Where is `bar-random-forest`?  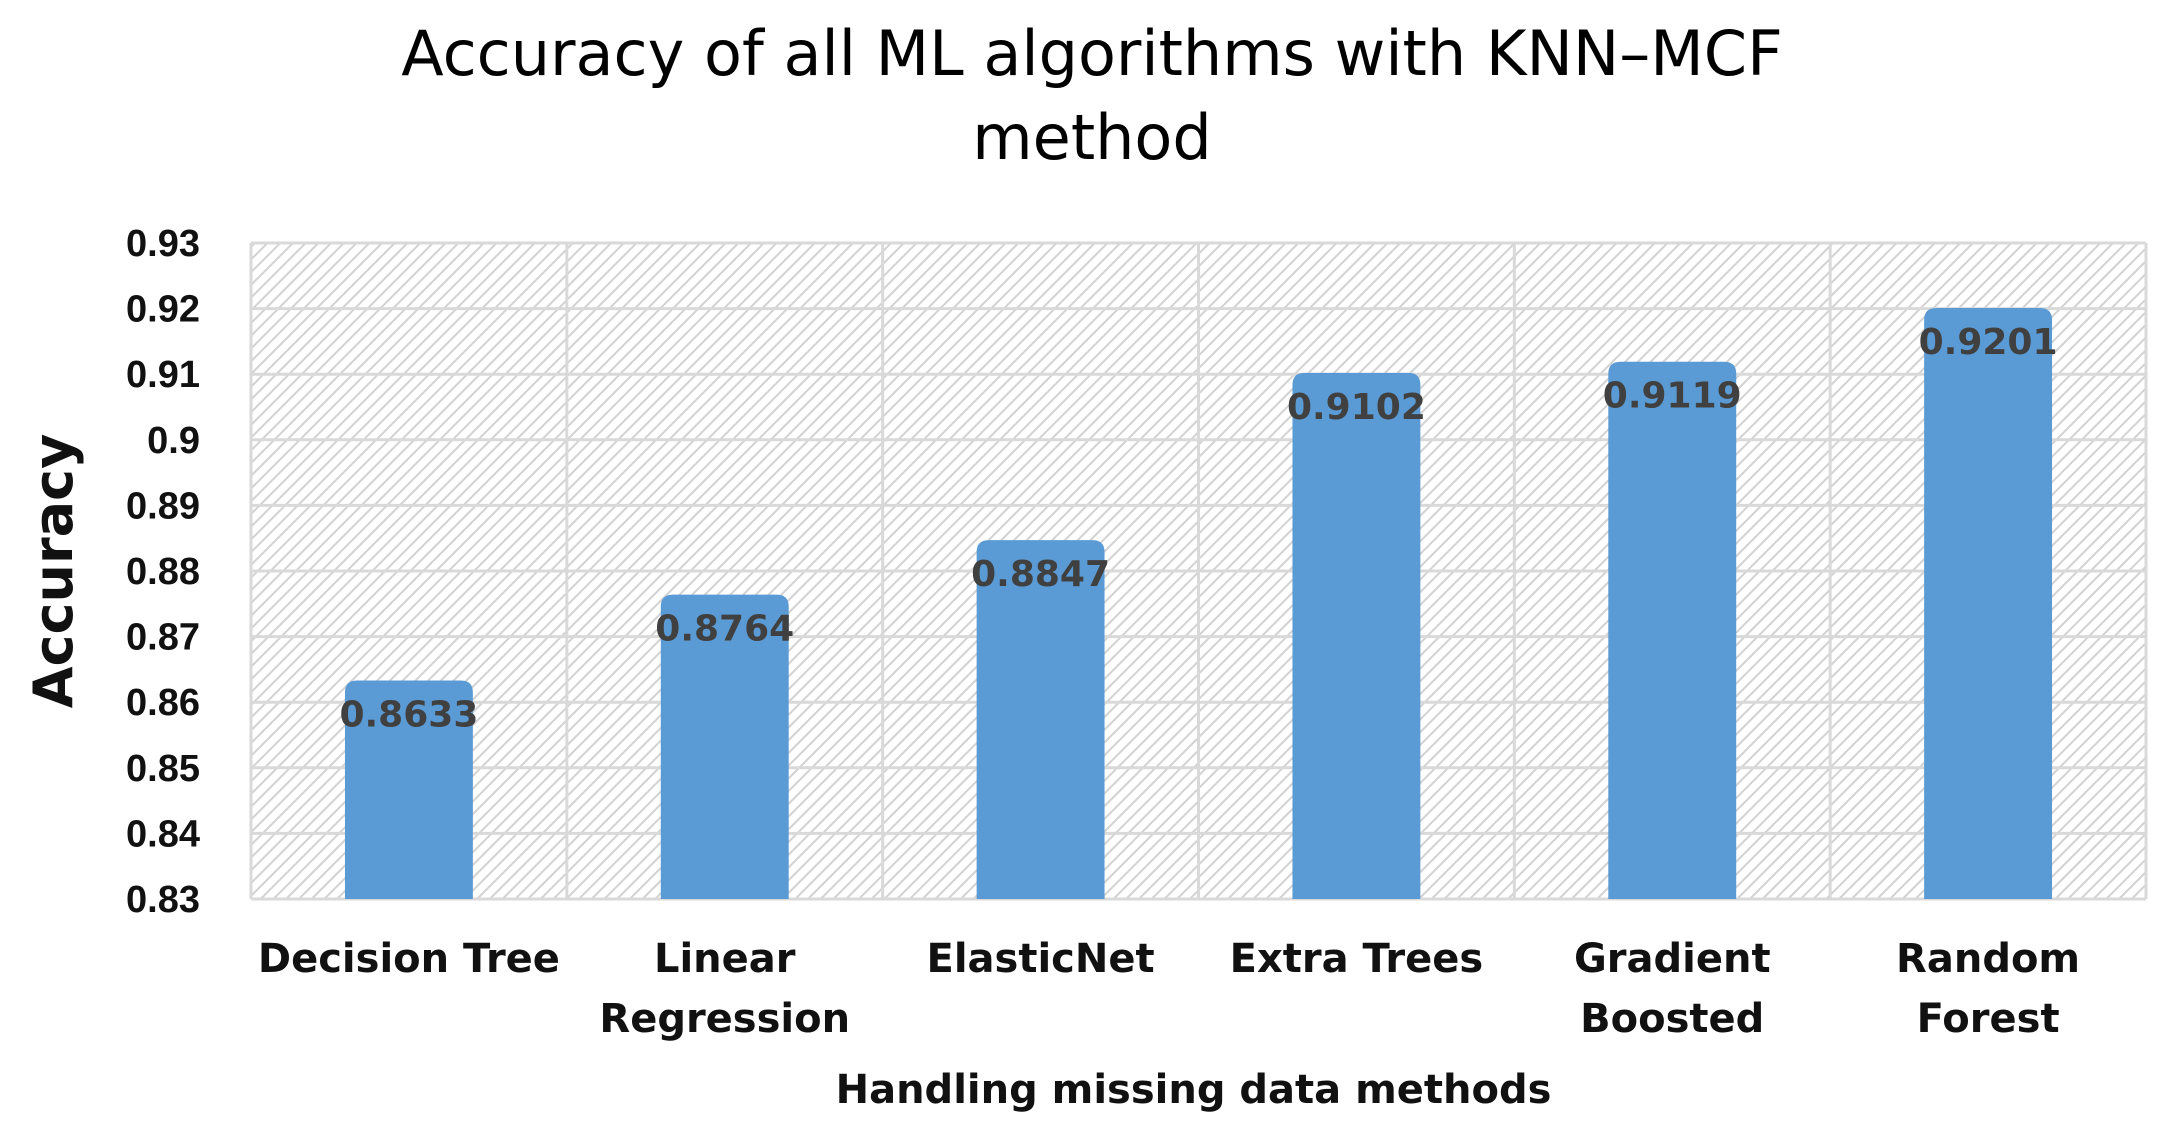 bar-random-forest is located at coordinates (1988, 603).